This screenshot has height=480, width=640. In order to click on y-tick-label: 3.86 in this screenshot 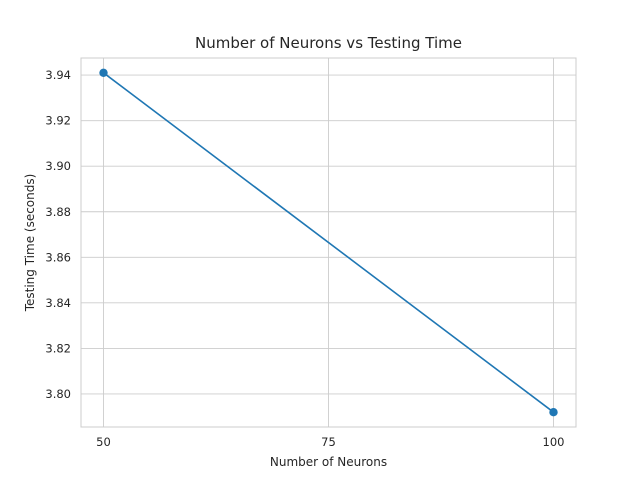, I will do `click(58, 257)`.